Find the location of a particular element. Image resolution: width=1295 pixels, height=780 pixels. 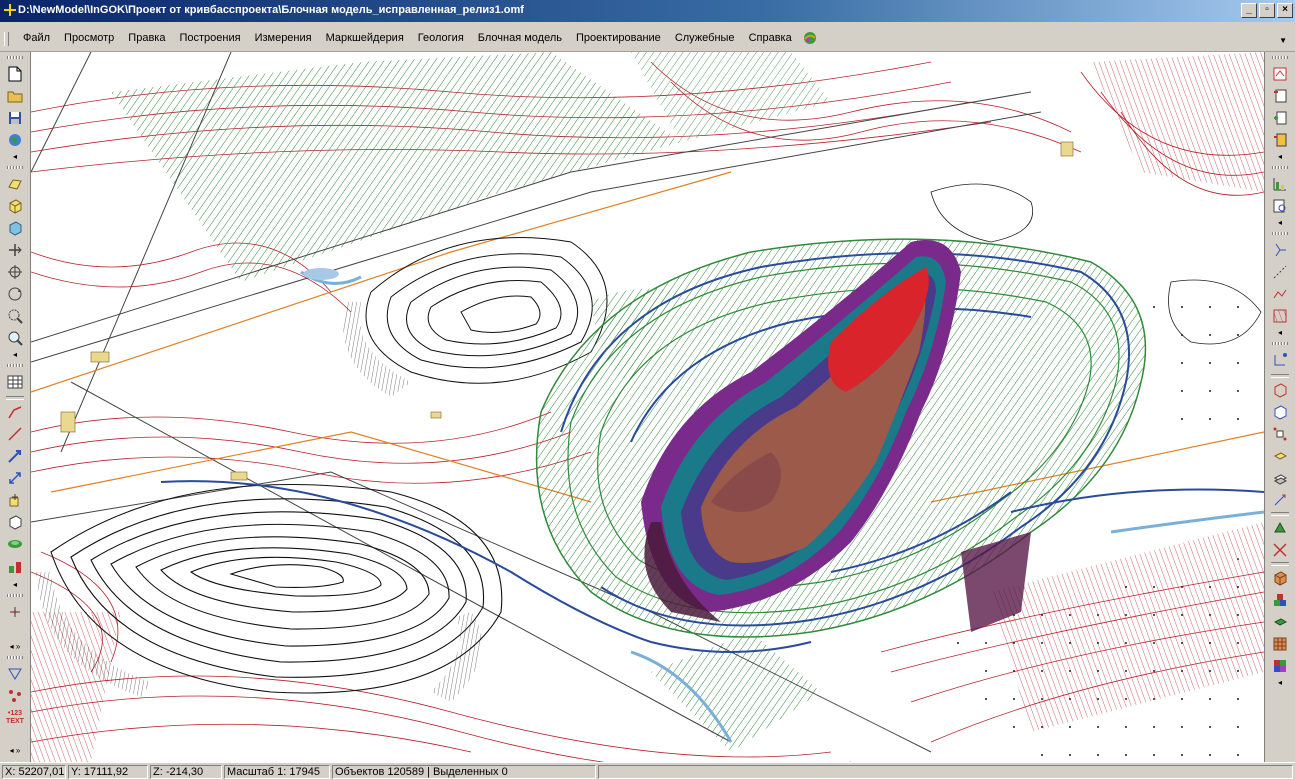

explode-icon is located at coordinates (1280, 434).